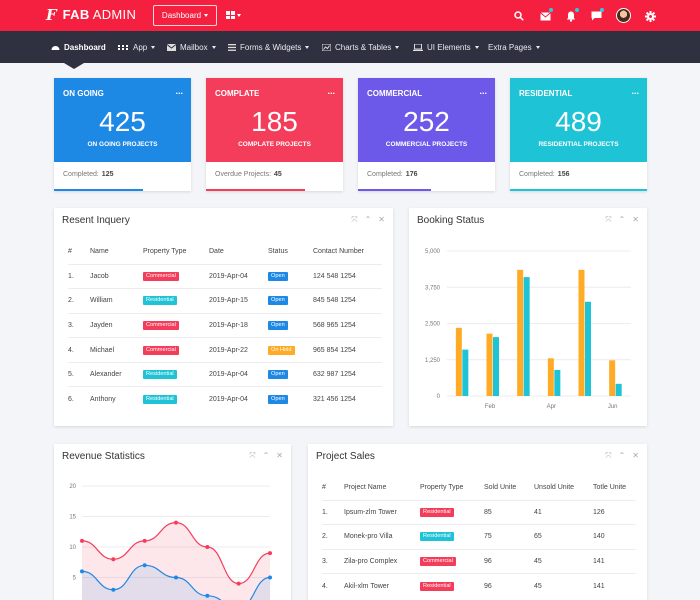  I want to click on stat-card-subtitle: ON GOING PROJECTS, so click(122, 144).